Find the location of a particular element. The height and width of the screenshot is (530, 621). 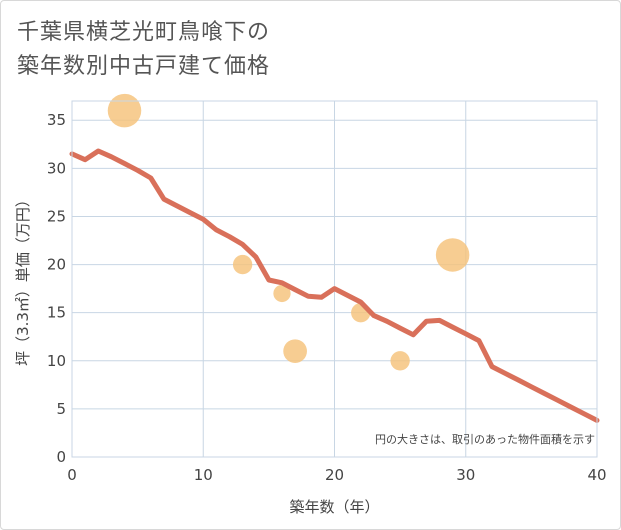

x-tick-label: 20 is located at coordinates (334, 475).